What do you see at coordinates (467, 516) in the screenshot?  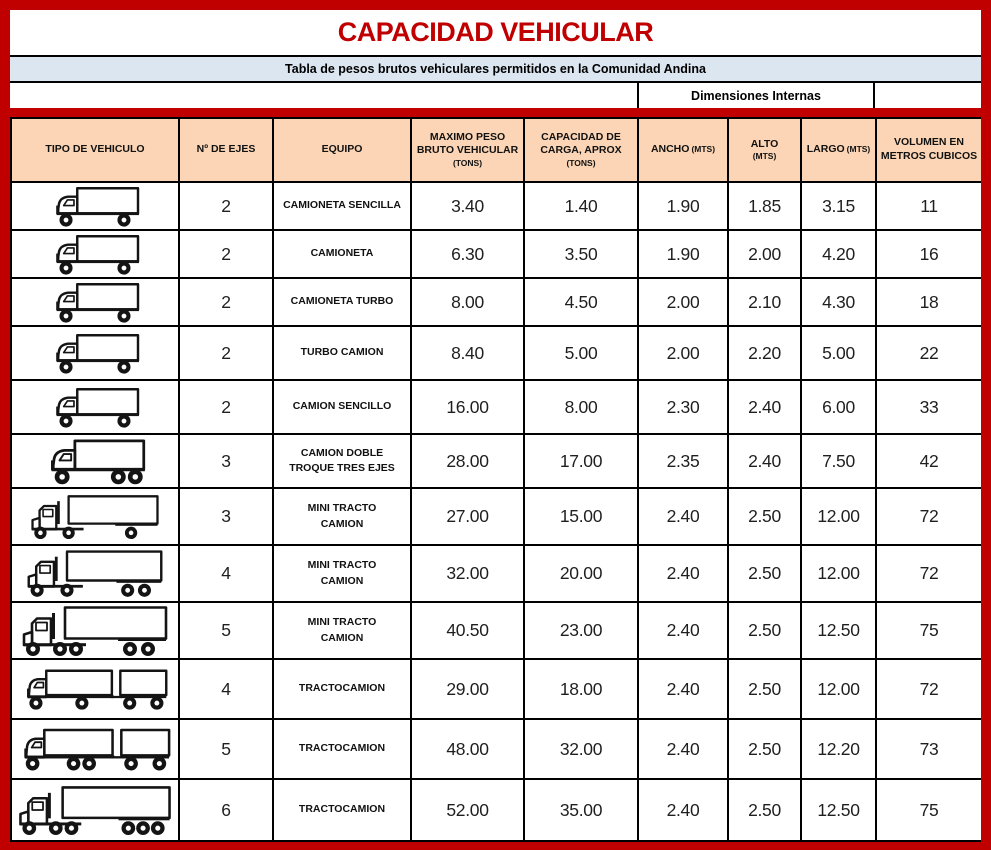 I see `cell-max-peso: 27.00` at bounding box center [467, 516].